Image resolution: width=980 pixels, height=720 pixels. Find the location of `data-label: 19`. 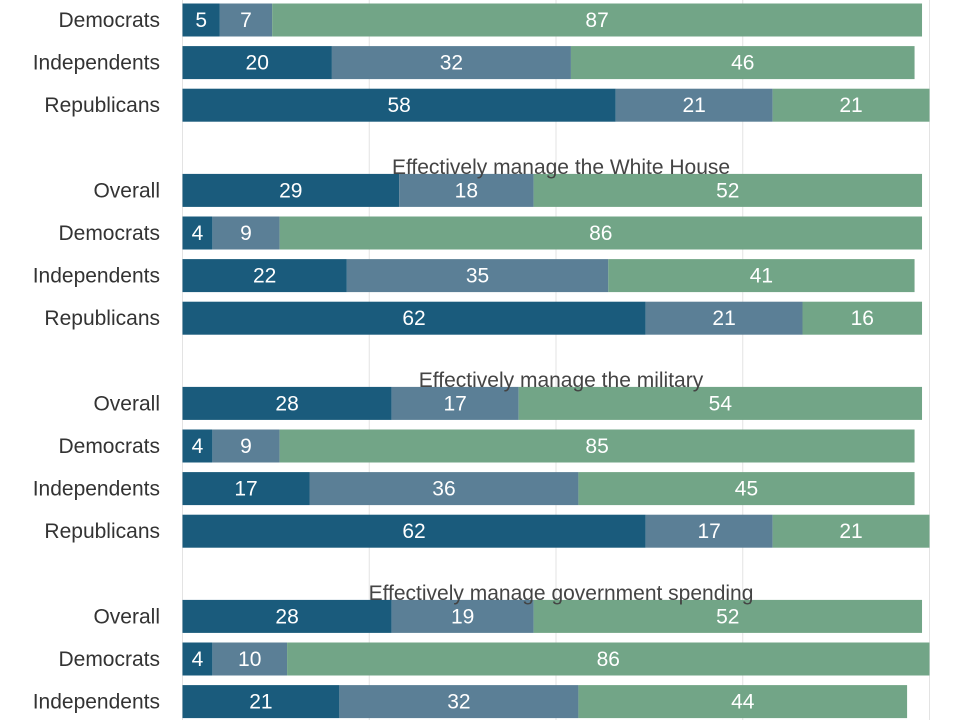

data-label: 19 is located at coordinates (462, 616).